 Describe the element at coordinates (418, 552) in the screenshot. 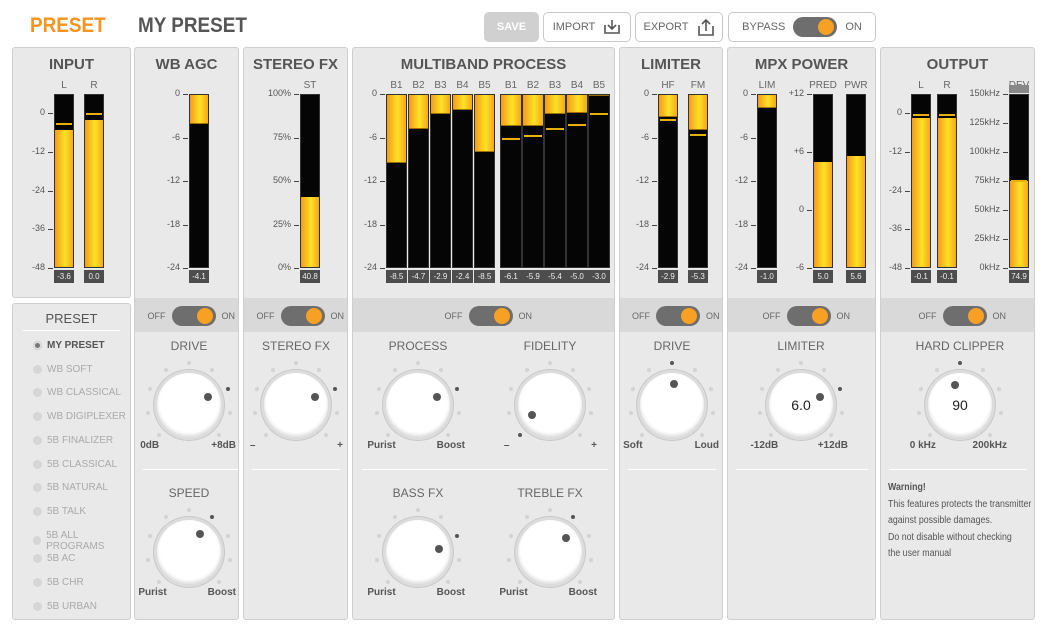

I see `knob-bass-fx` at that location.